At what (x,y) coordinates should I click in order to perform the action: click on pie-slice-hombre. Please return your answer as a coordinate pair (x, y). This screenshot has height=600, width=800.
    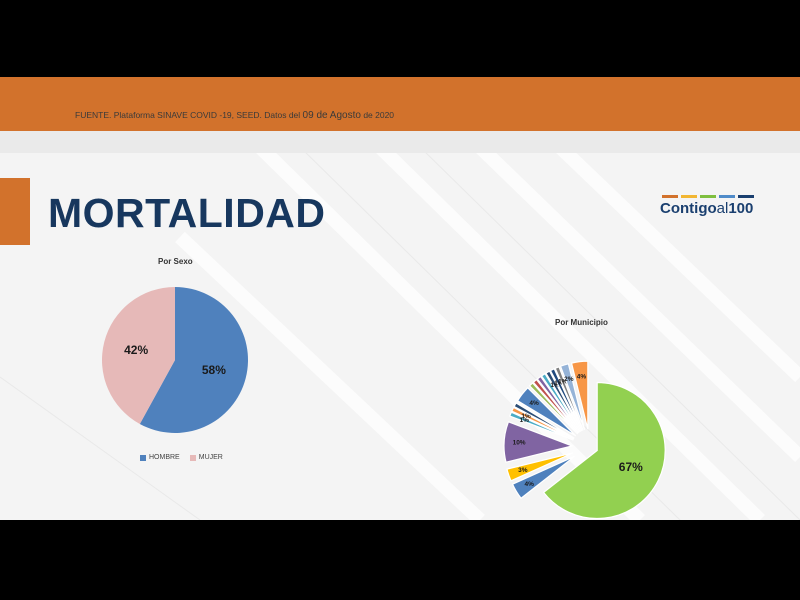
    Looking at the image, I should click on (193, 360).